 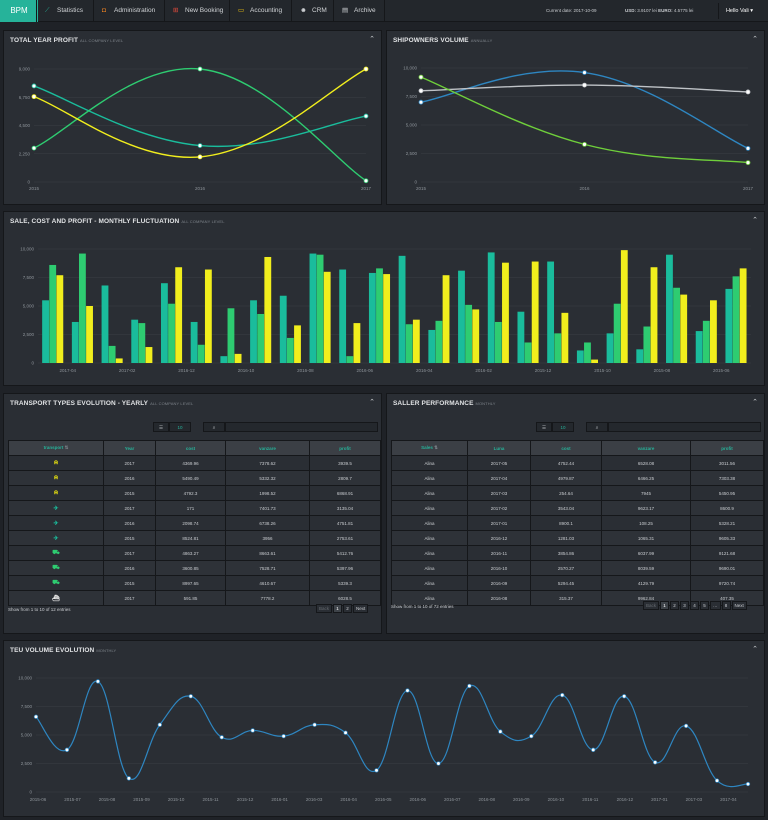 I want to click on col-transport: transport ⇅, so click(x=56, y=448).